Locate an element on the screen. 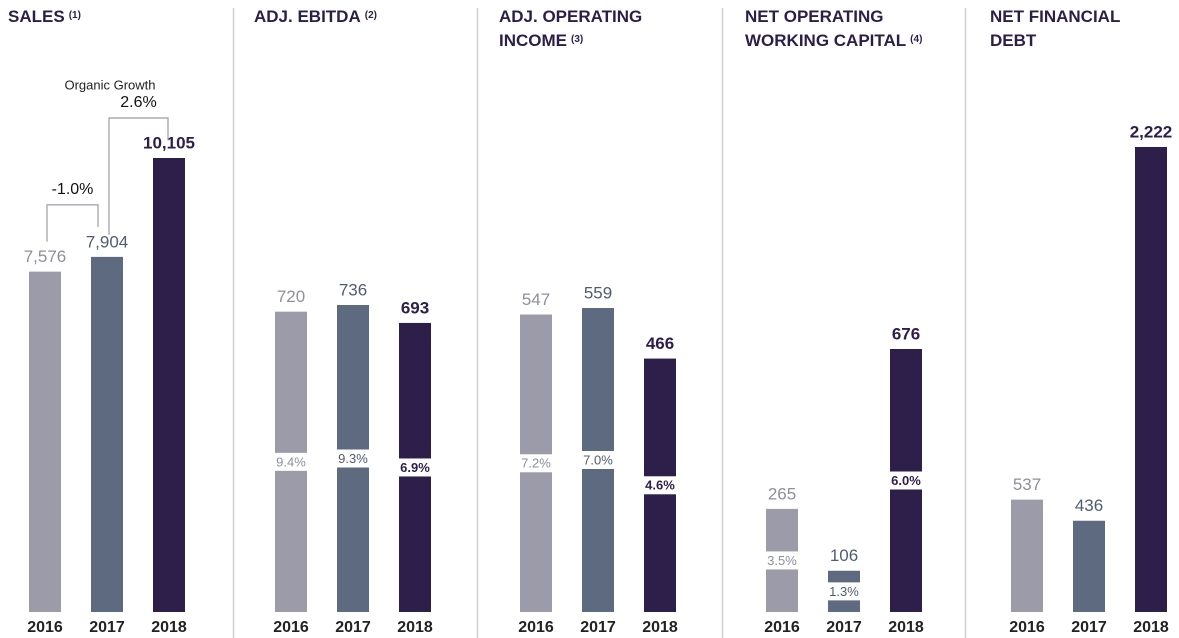 The width and height of the screenshot is (1179, 638). margin-label: 3.5% is located at coordinates (782, 560).